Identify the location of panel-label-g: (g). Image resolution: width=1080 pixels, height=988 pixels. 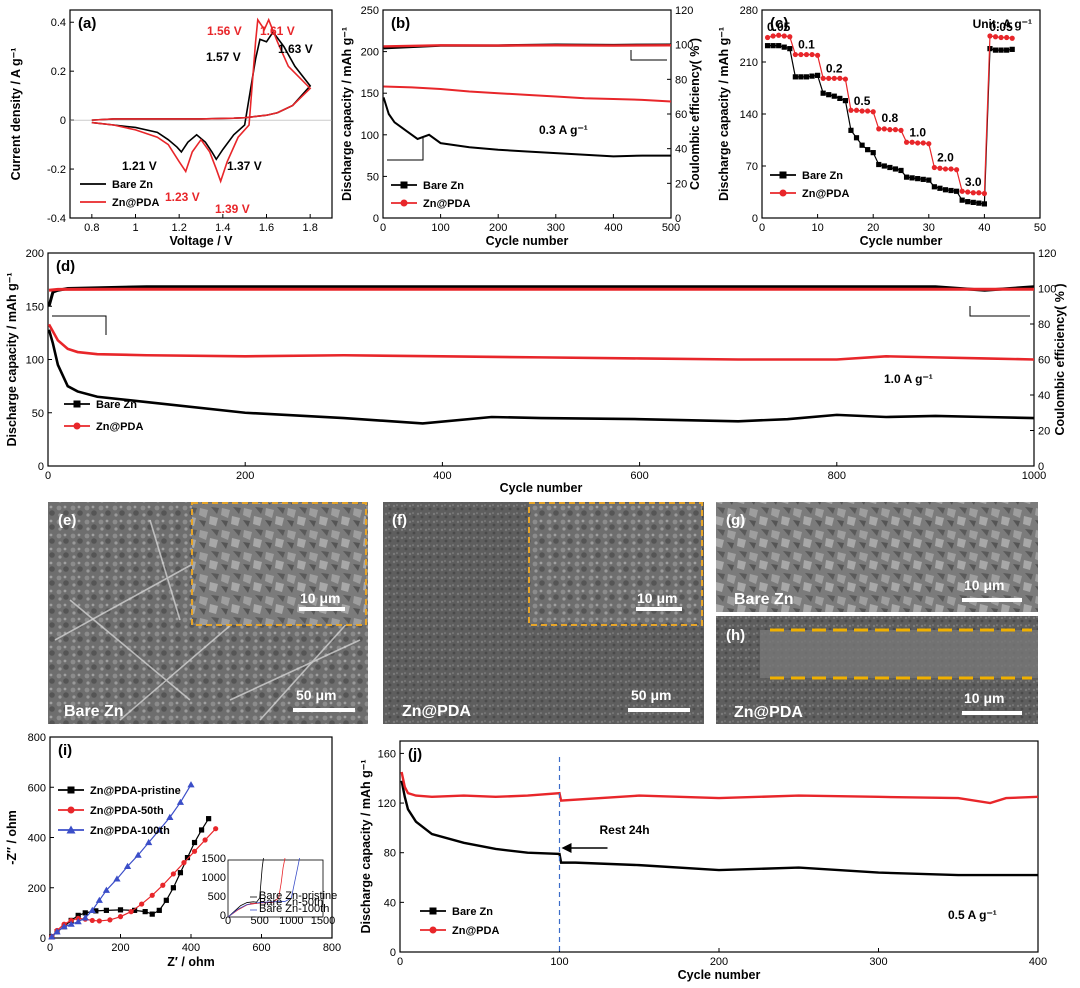
(735, 520).